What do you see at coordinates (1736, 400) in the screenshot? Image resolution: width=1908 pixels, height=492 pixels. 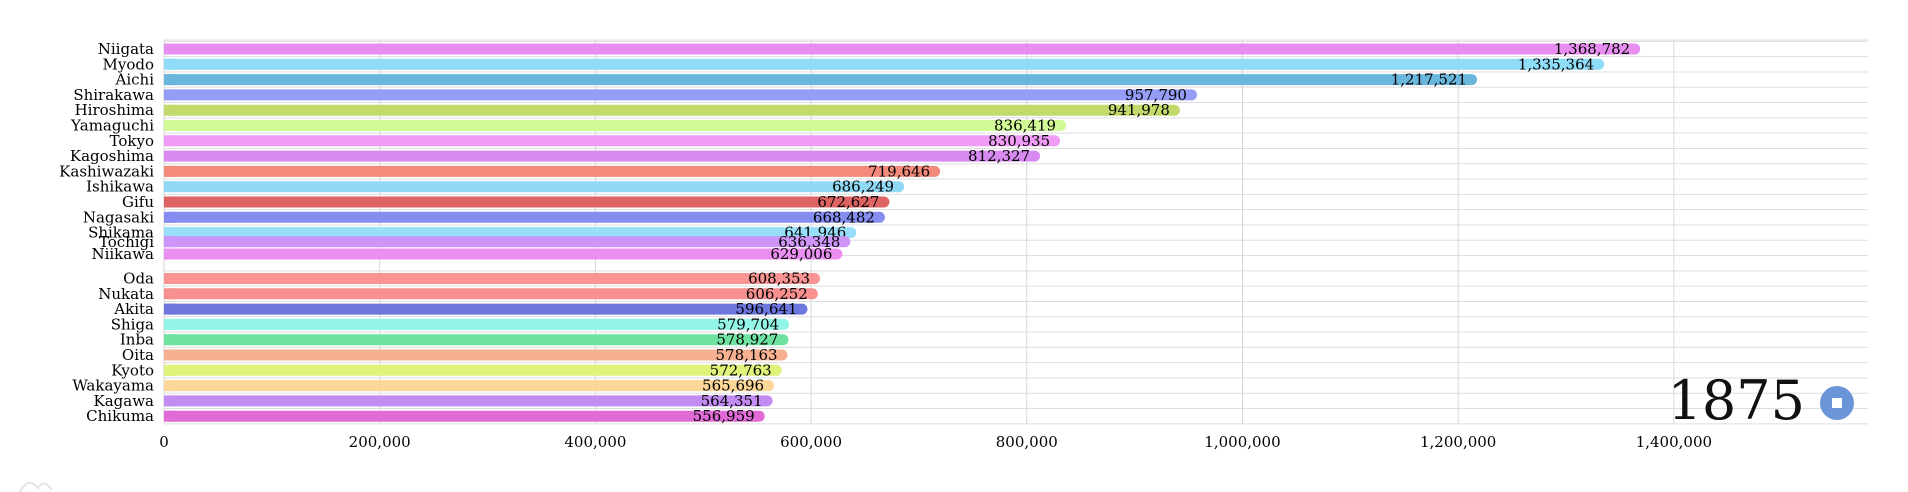 I see `year-label: 1875` at bounding box center [1736, 400].